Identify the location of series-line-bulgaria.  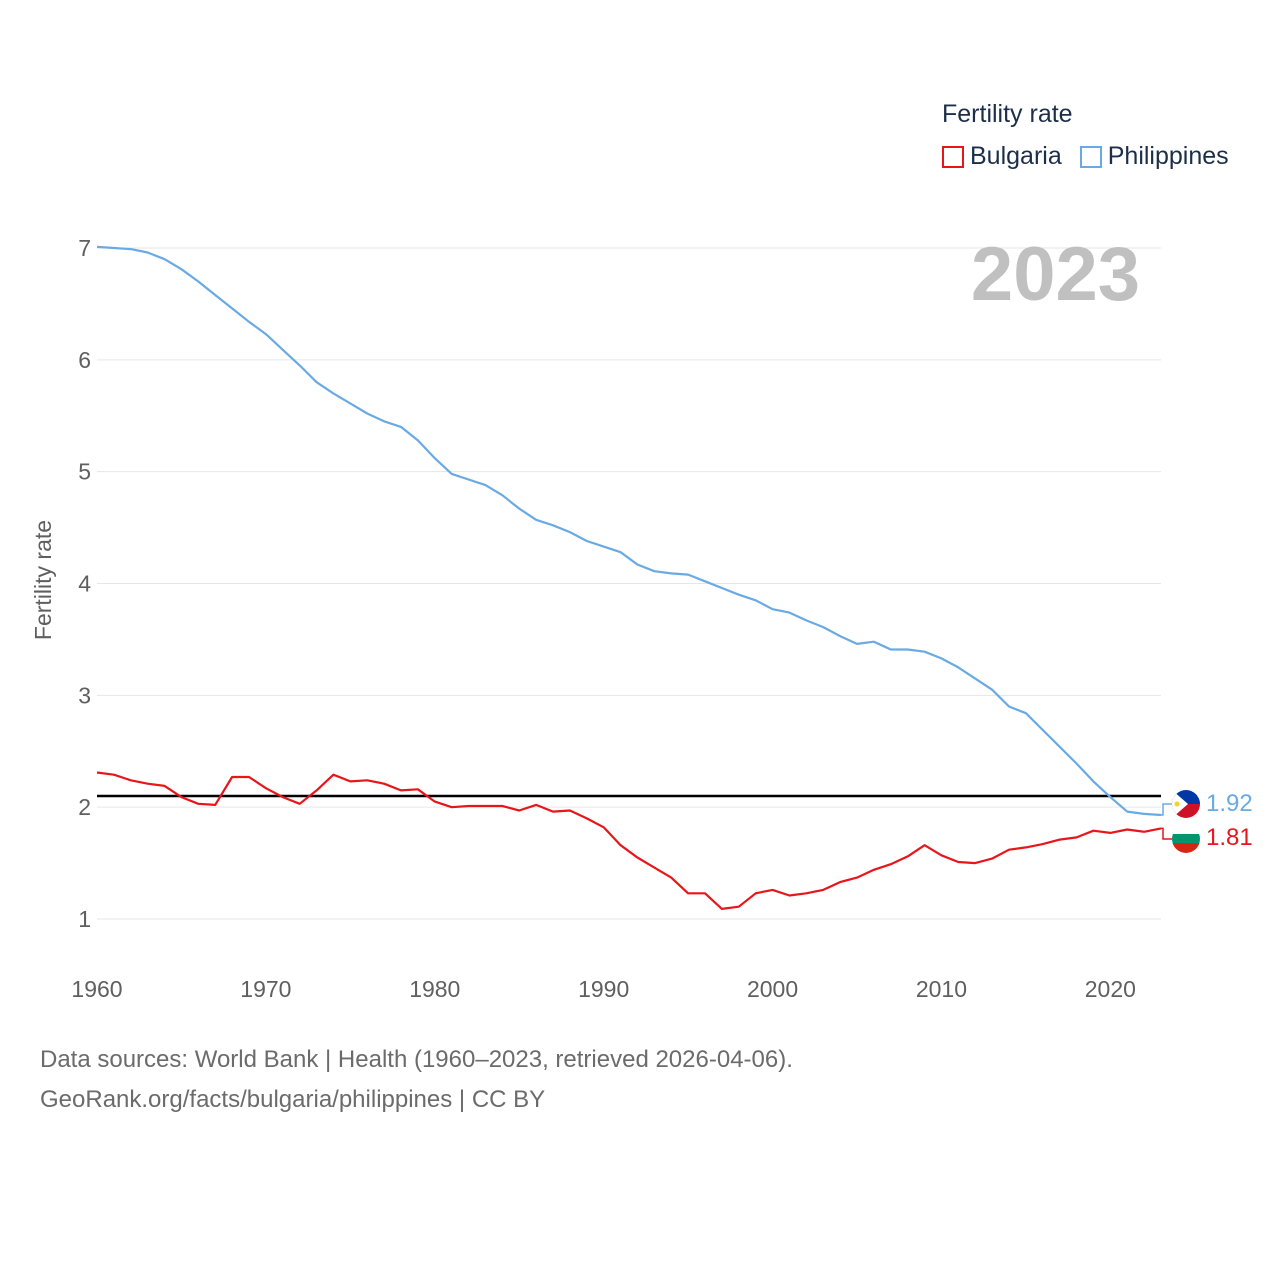
(629, 841).